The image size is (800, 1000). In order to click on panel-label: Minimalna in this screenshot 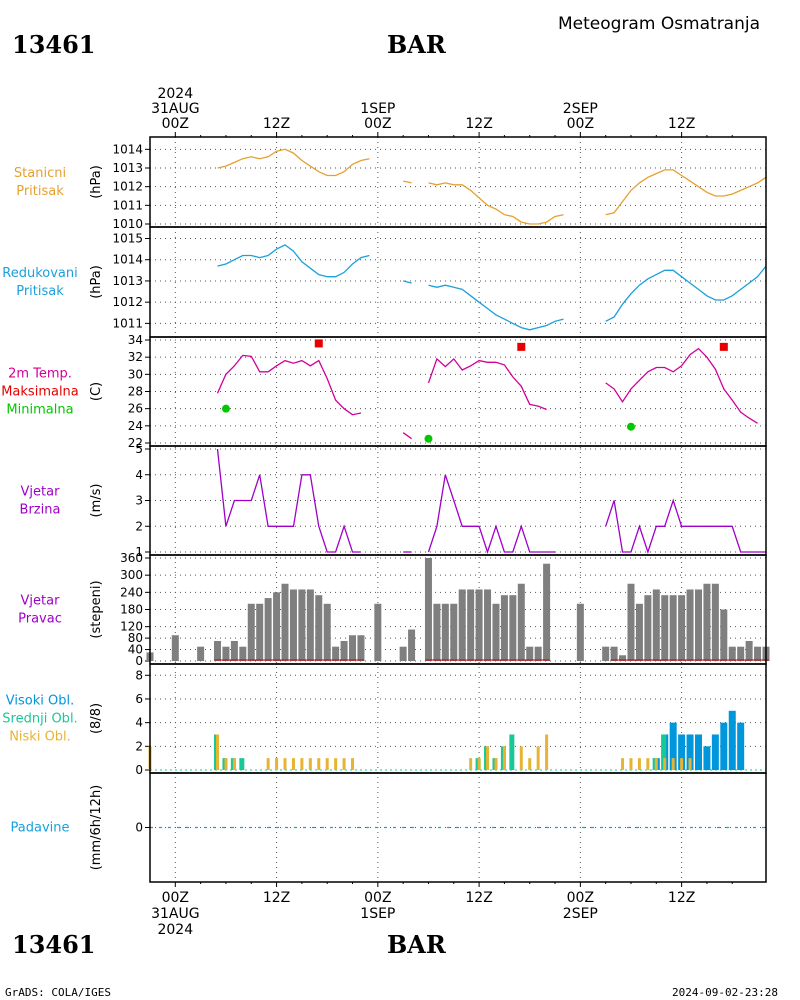, I will do `click(39, 410)`.